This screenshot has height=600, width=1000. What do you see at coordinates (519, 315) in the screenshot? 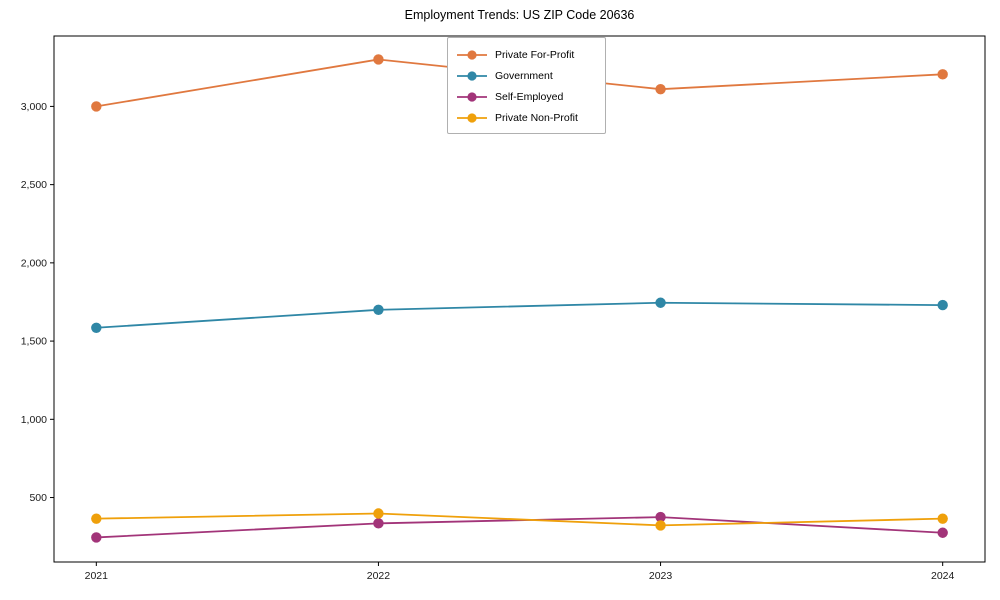
I see `series-line-government` at bounding box center [519, 315].